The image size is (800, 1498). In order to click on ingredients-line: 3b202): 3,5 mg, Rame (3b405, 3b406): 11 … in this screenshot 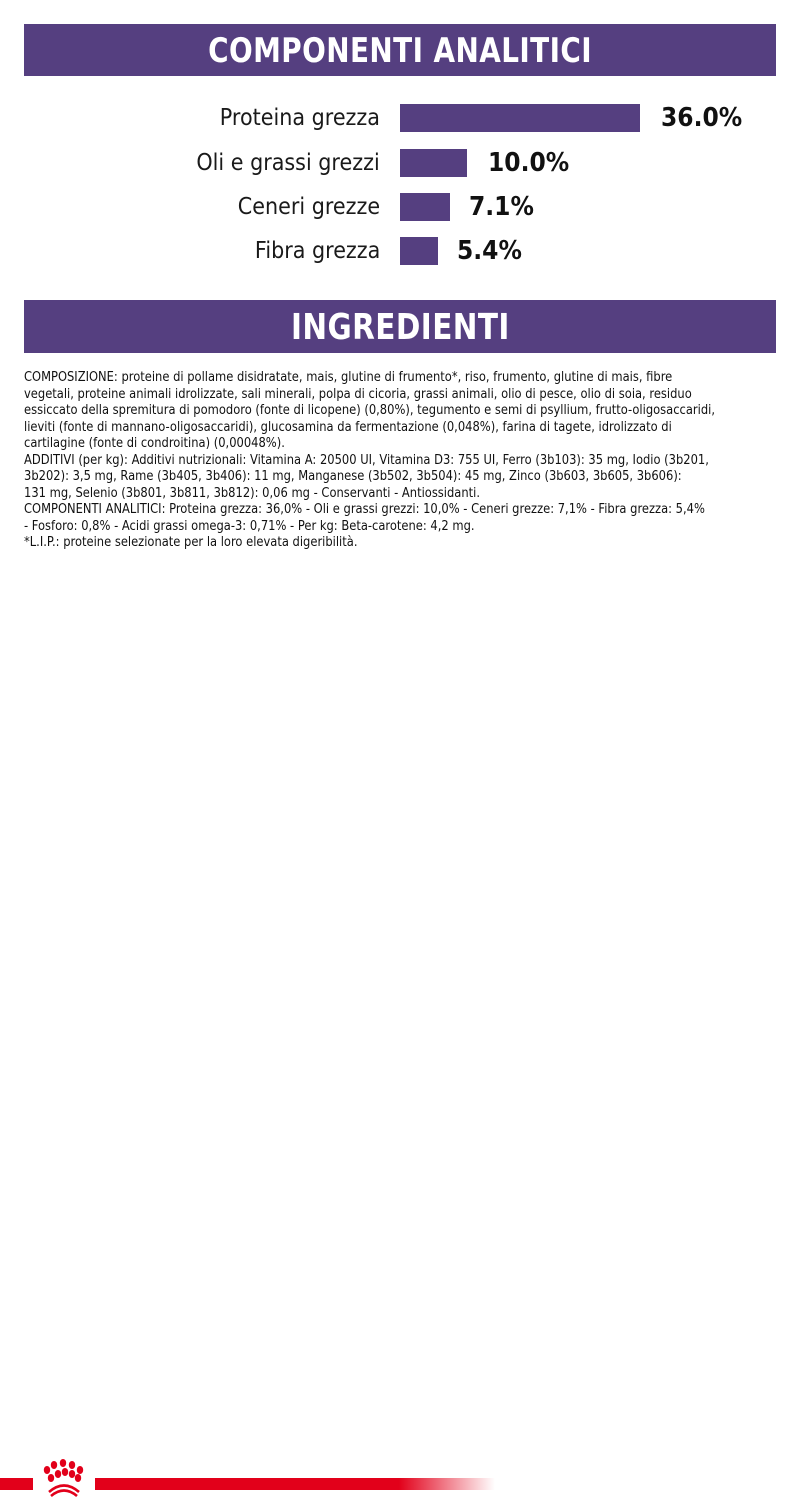, I will do `click(353, 476)`.